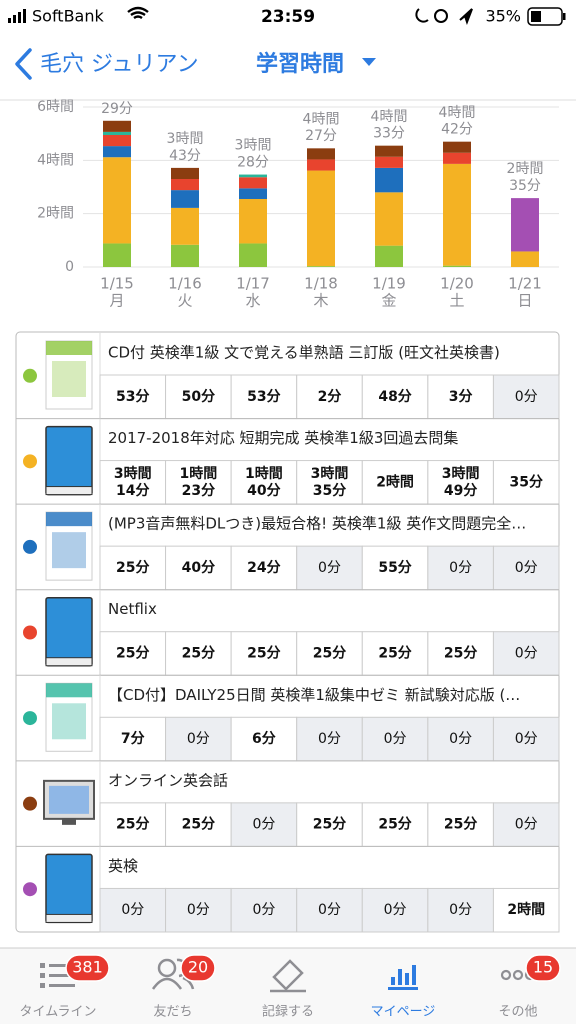  Describe the element at coordinates (300, 64) in the screenshot. I see `nav-title: 学習時間` at that location.